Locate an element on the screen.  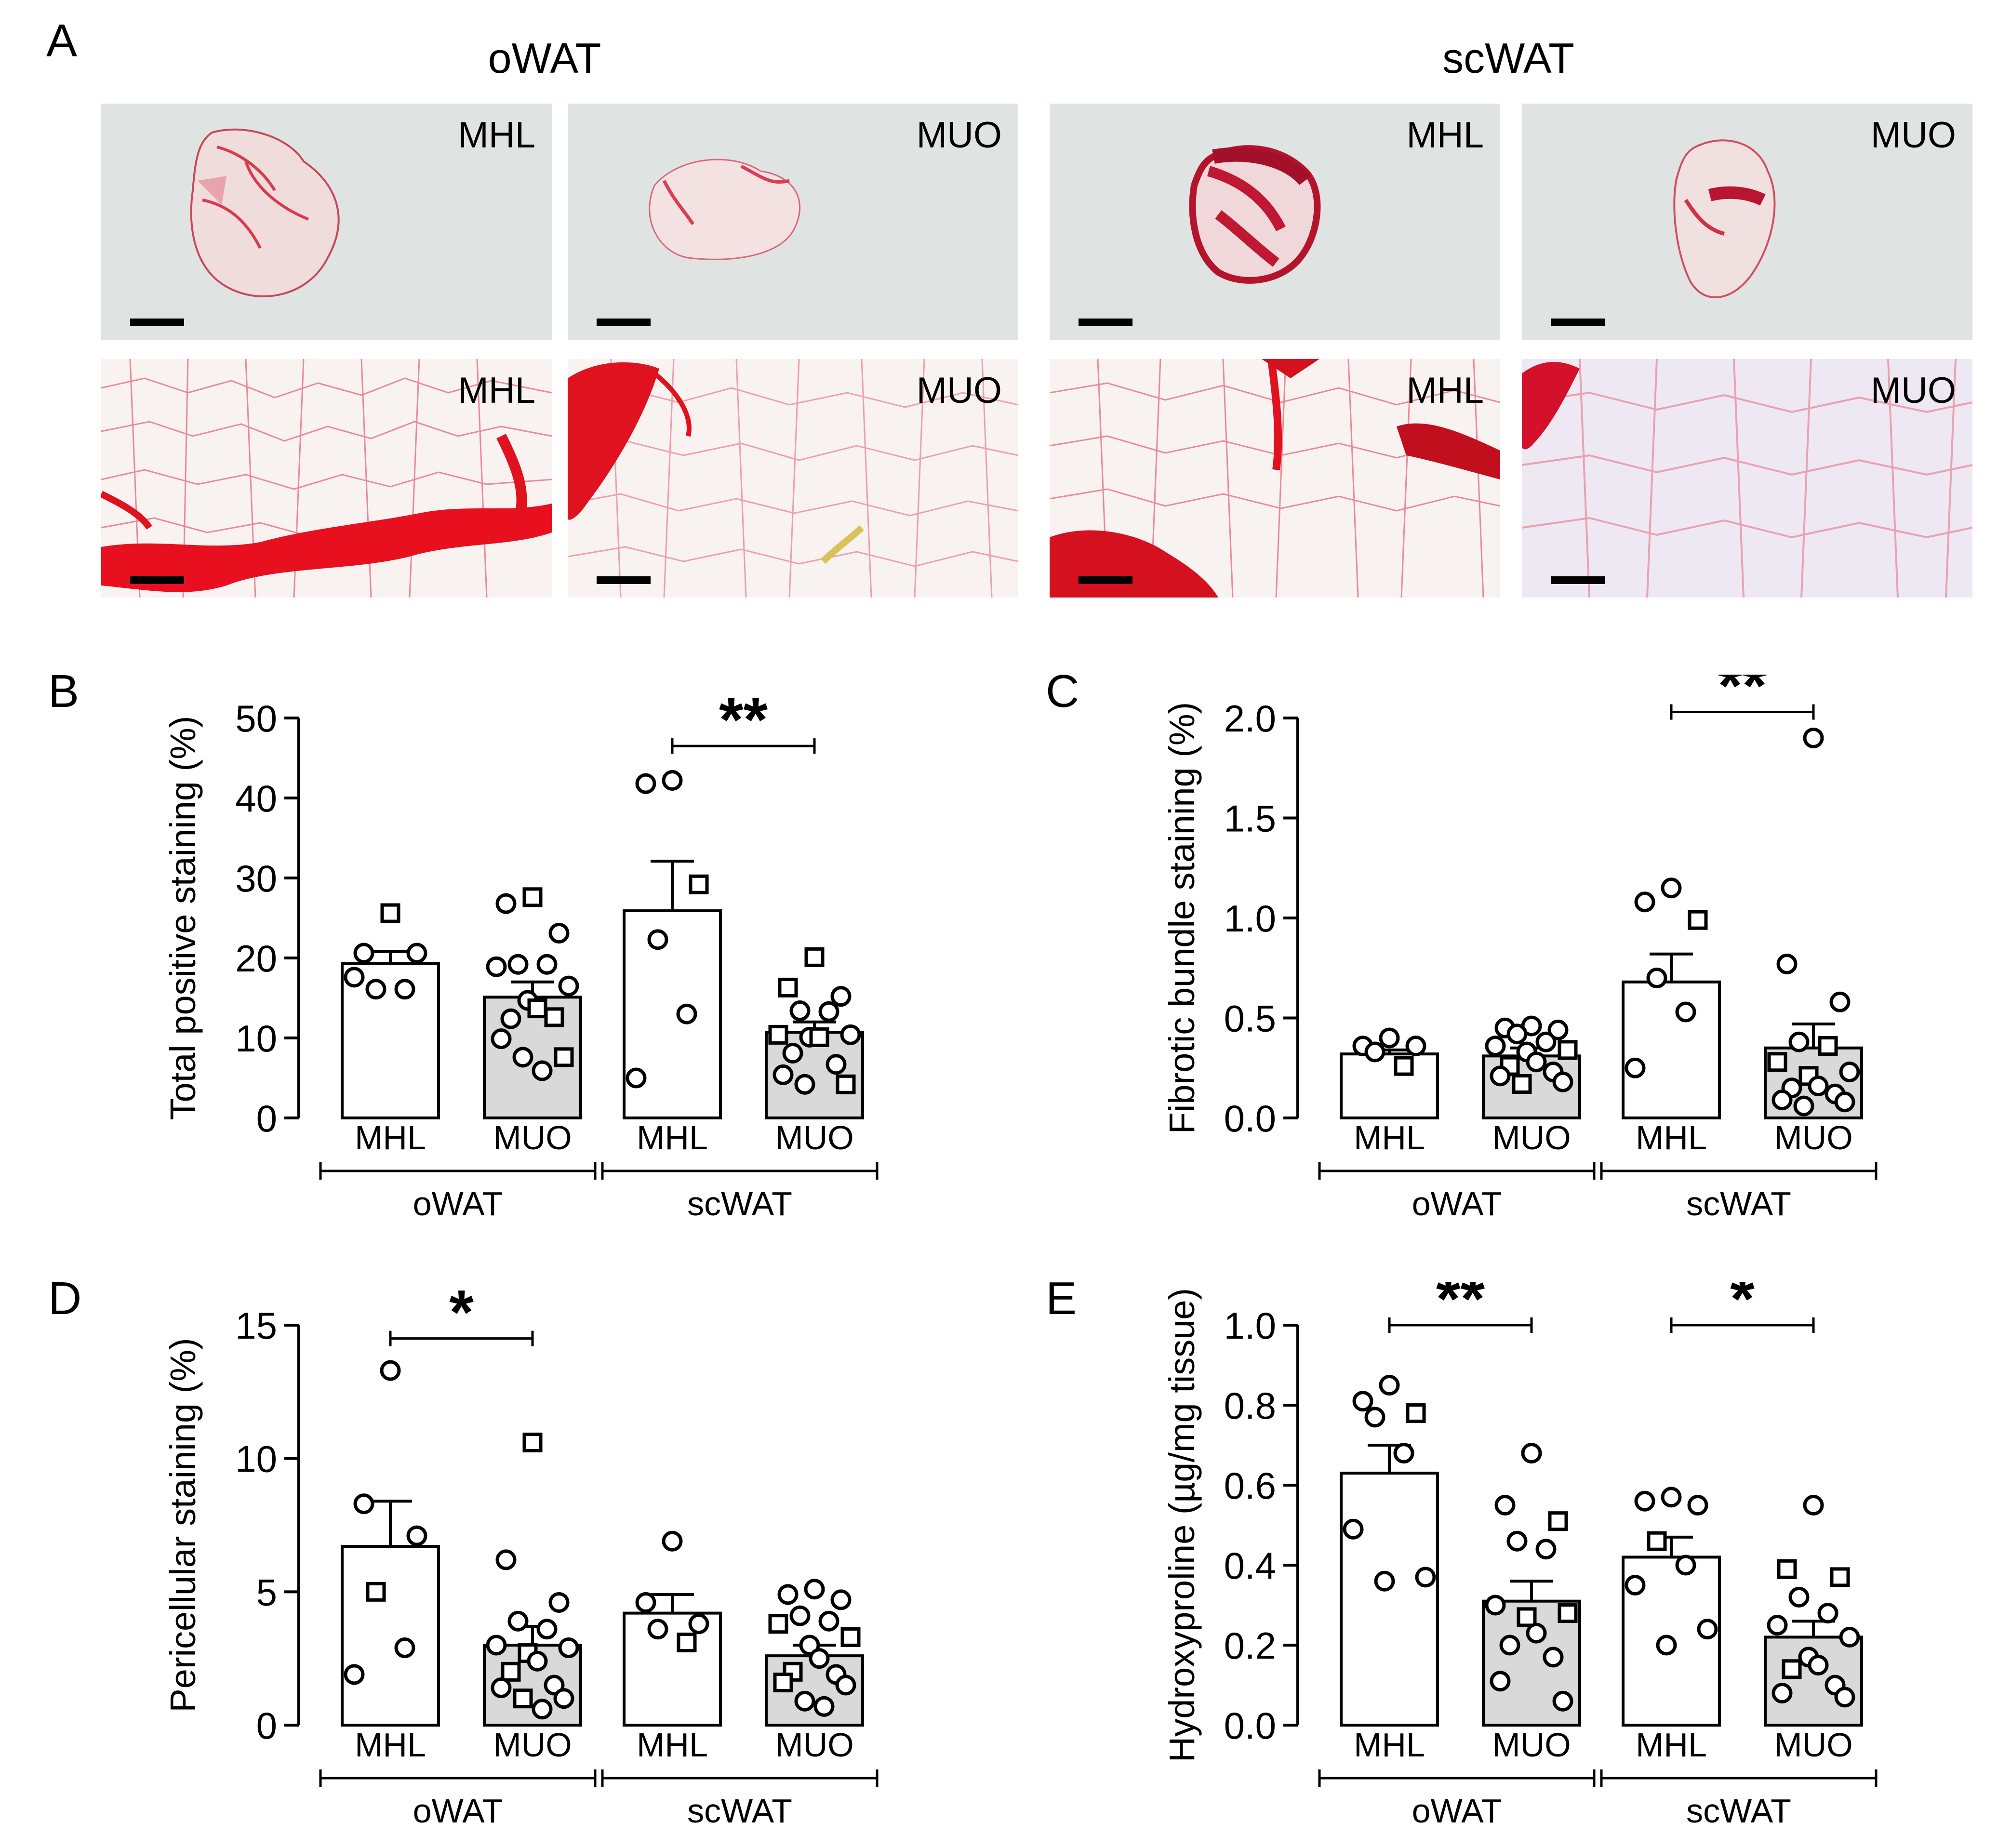
y-tick-label: 0.0 is located at coordinates (1250, 1118).